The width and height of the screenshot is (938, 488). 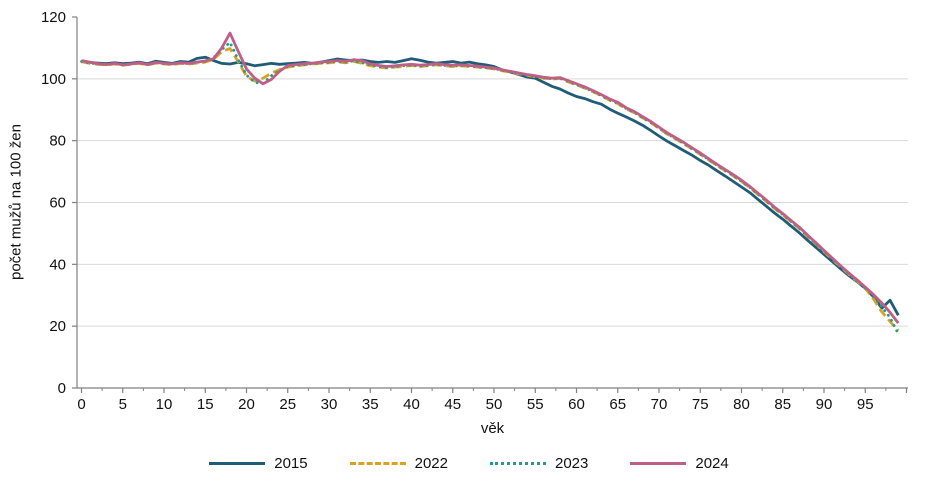 What do you see at coordinates (712, 463) in the screenshot?
I see `legend-label-2024: 2024` at bounding box center [712, 463].